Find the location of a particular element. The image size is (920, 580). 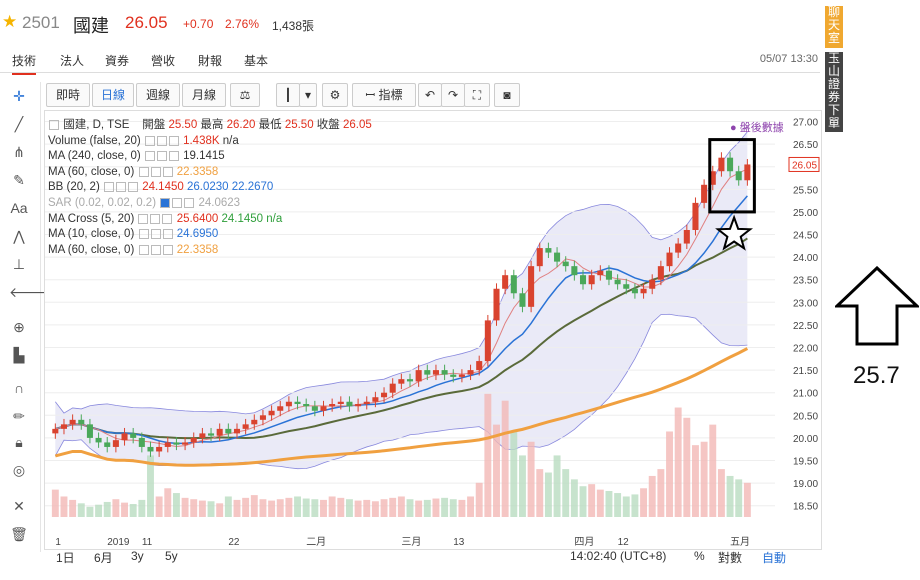

brush-icon: ✎ is located at coordinates (19, 180).